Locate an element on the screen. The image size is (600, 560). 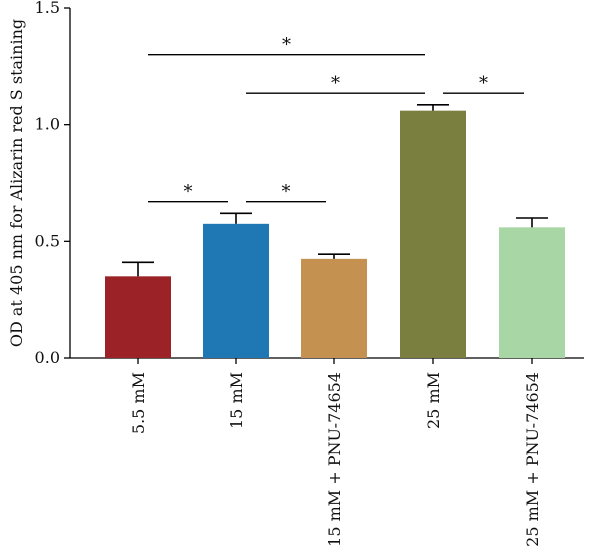
y-tick-label: 1.5 is located at coordinates (47, 8).